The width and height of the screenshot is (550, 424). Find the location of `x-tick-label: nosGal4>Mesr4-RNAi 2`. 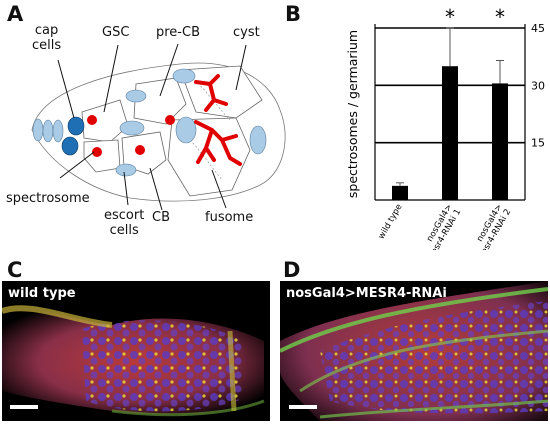

x-tick-label: nosGal4>Mesr4-RNAi 2 is located at coordinates (490, 227).